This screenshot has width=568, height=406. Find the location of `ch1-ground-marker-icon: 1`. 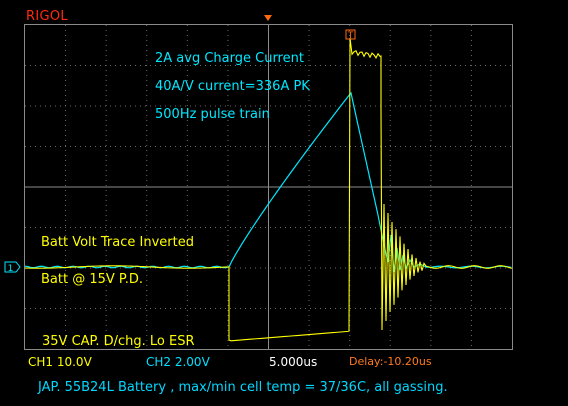

ch1-ground-marker-icon: 1 is located at coordinates (12, 267).